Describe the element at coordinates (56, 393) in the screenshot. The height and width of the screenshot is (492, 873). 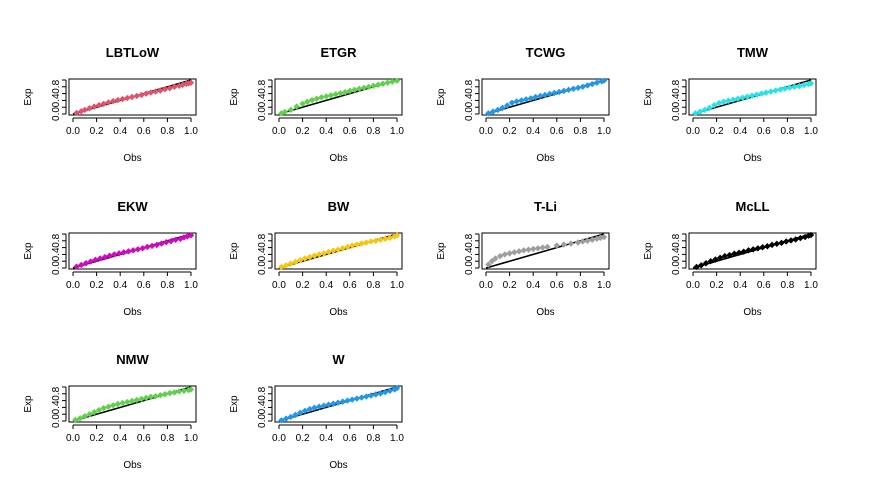
I see `y-tick-label: 0.8` at that location.